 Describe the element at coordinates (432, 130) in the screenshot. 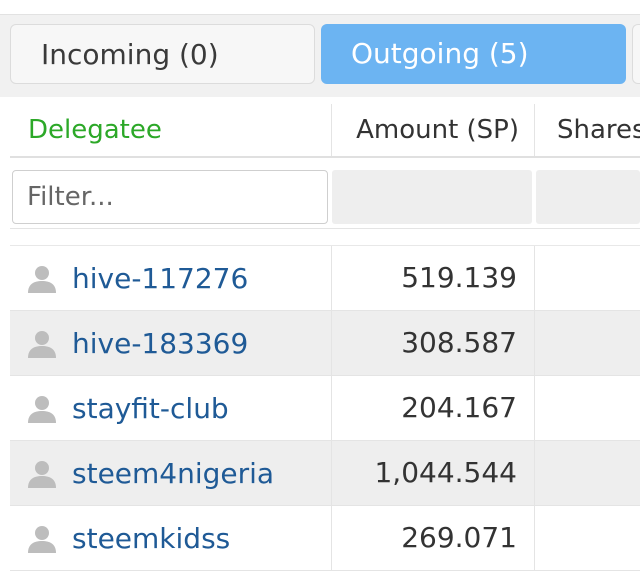

I see `column-header-amount: Amount (SP)` at that location.